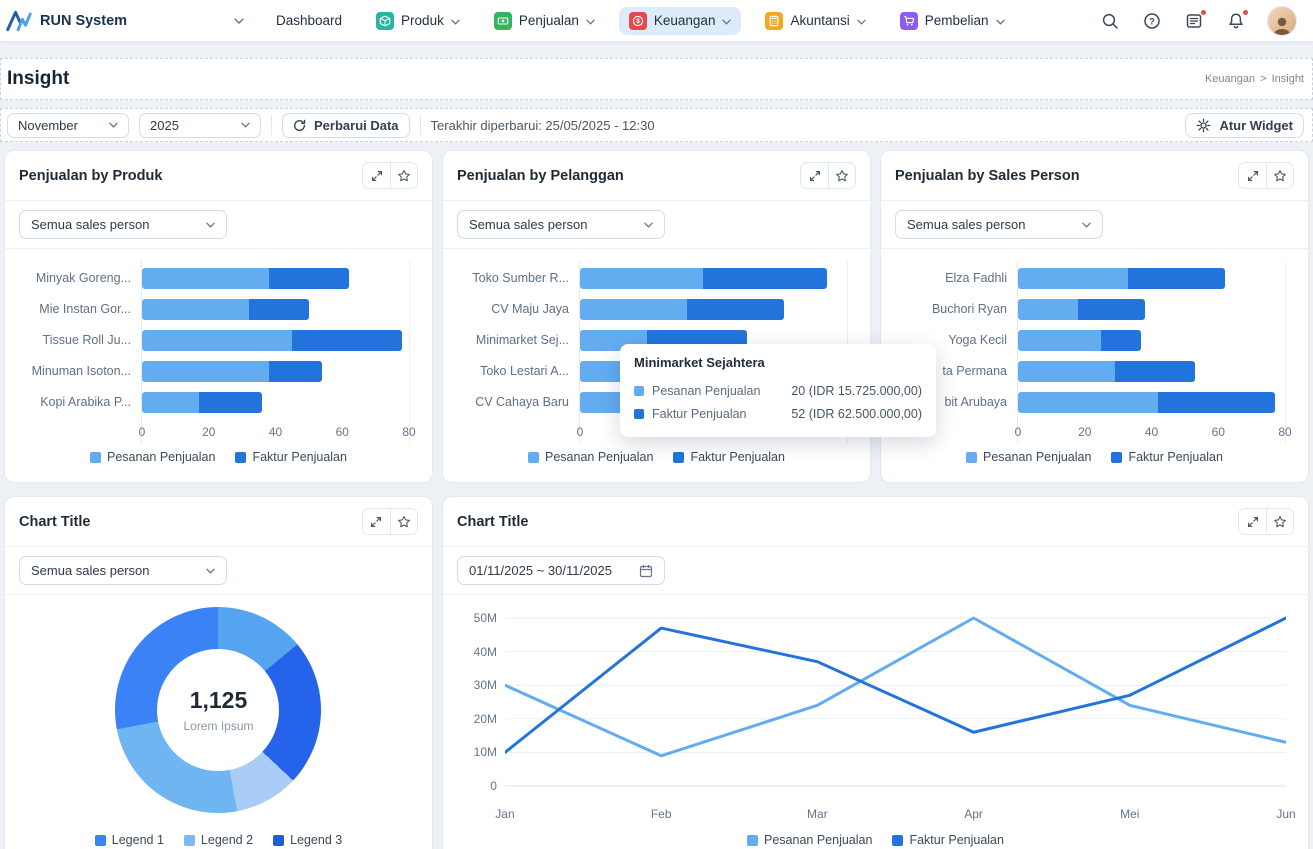 The image size is (1313, 849). What do you see at coordinates (1245, 12) in the screenshot?
I see `notification-badge` at bounding box center [1245, 12].